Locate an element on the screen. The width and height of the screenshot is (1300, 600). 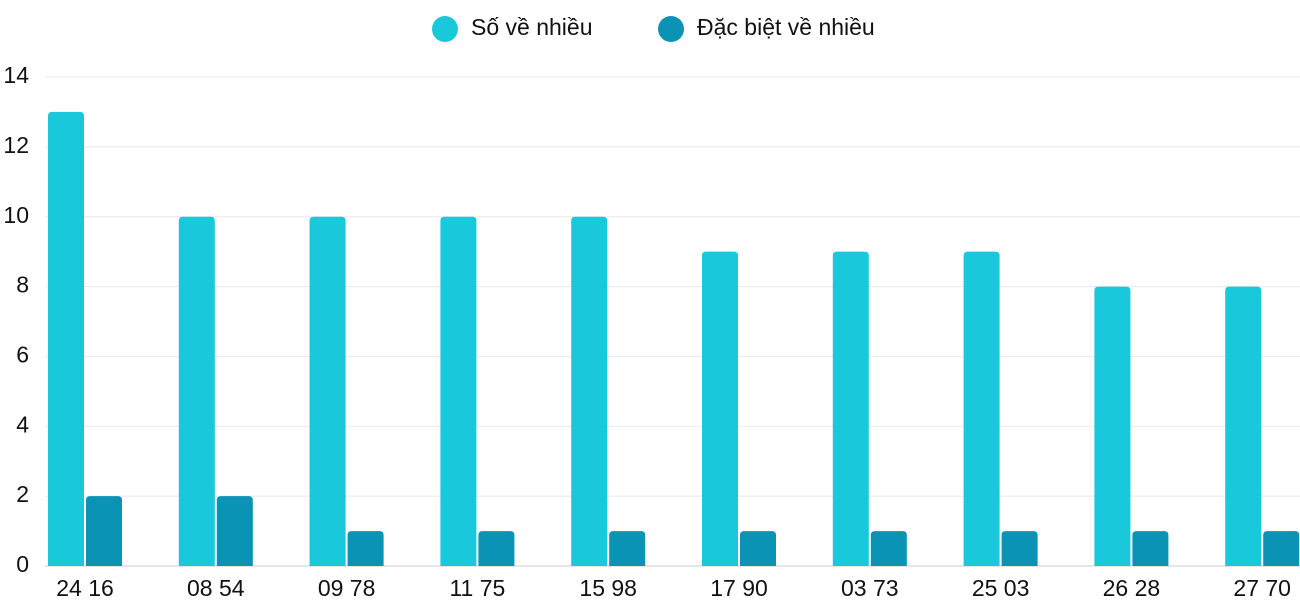
x-tick-label: 17 90 is located at coordinates (739, 587).